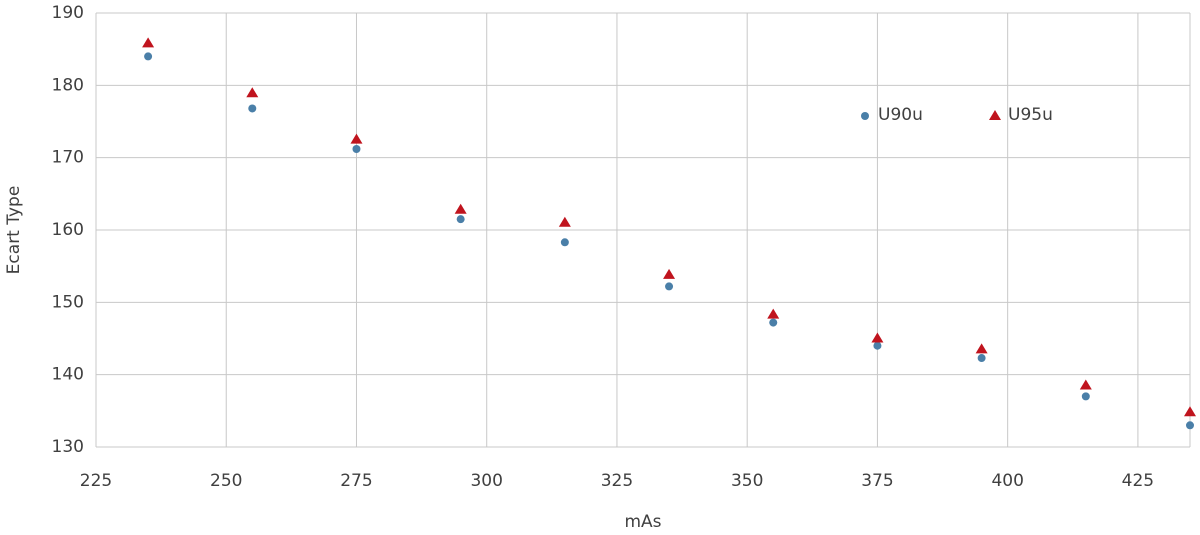 The height and width of the screenshot is (535, 1200). I want to click on y-tick-label: 150, so click(68, 302).